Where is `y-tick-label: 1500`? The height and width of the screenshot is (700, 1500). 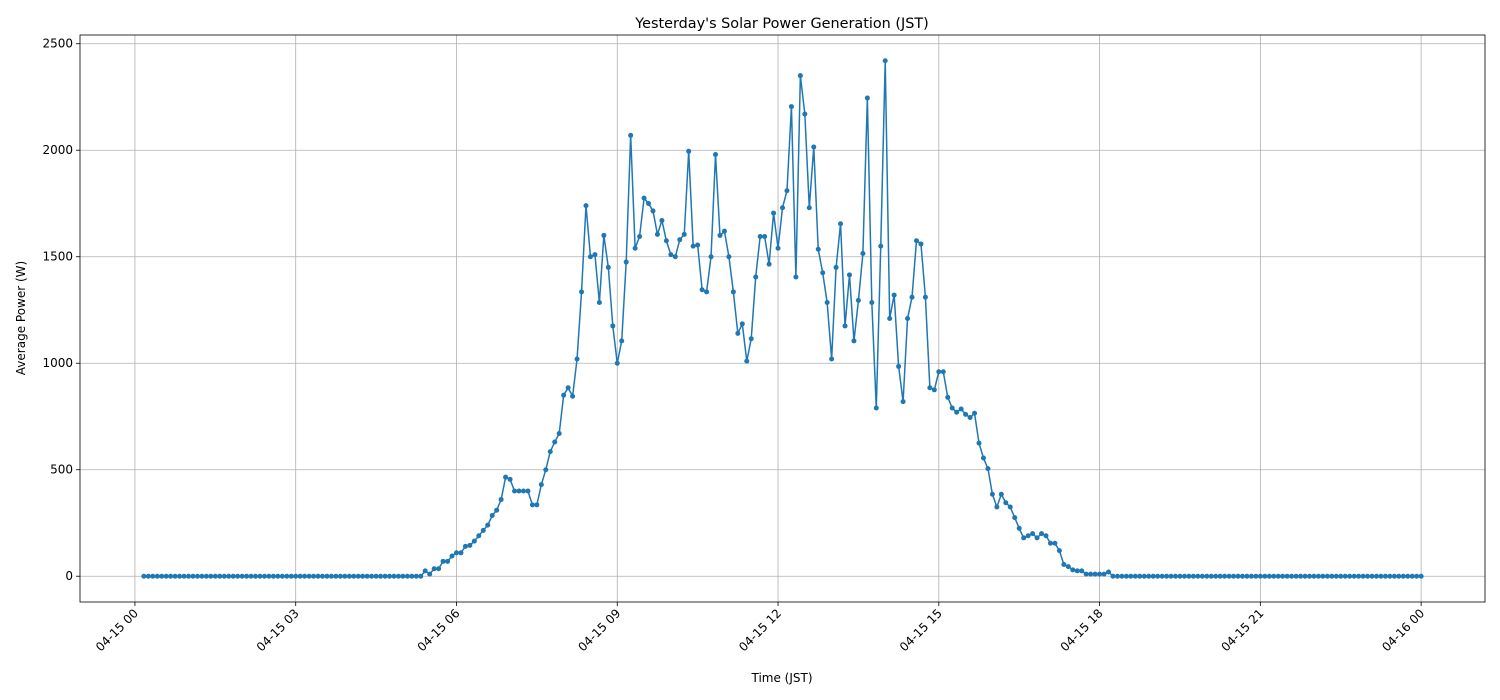
y-tick-label: 1500 is located at coordinates (57, 257).